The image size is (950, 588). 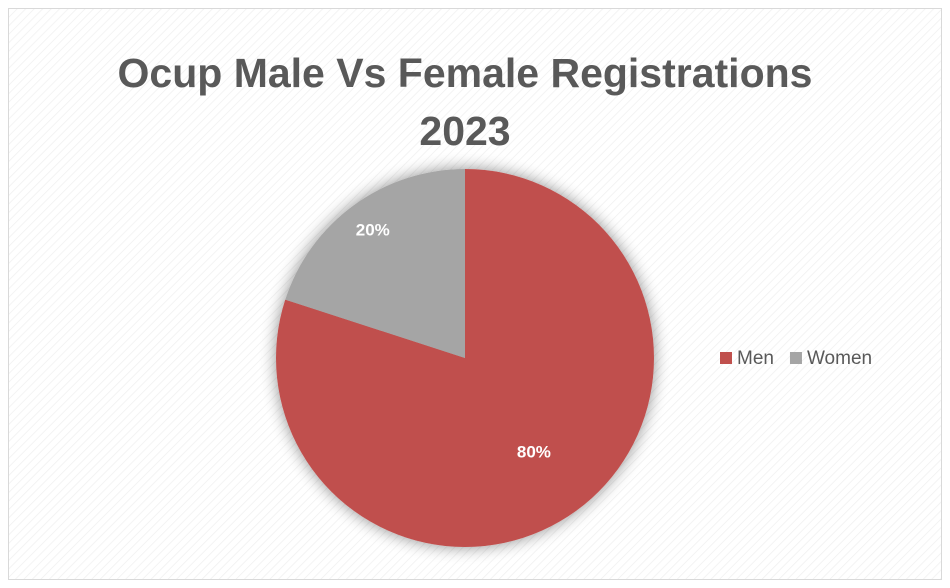 What do you see at coordinates (373, 230) in the screenshot?
I see `data-label: 20%` at bounding box center [373, 230].